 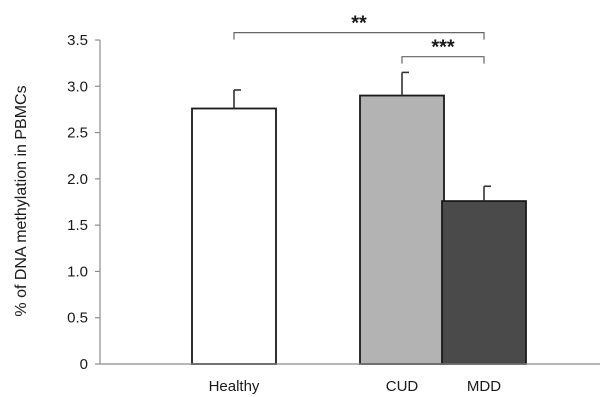 I want to click on bar-healthy, so click(x=234, y=236).